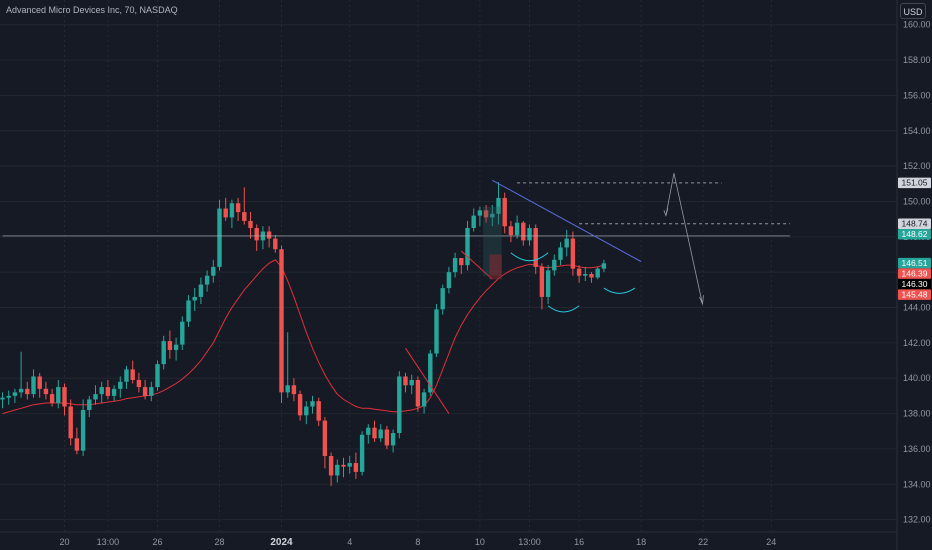 Image resolution: width=932 pixels, height=550 pixels. What do you see at coordinates (579, 542) in the screenshot?
I see `x-tick-label: 16` at bounding box center [579, 542].